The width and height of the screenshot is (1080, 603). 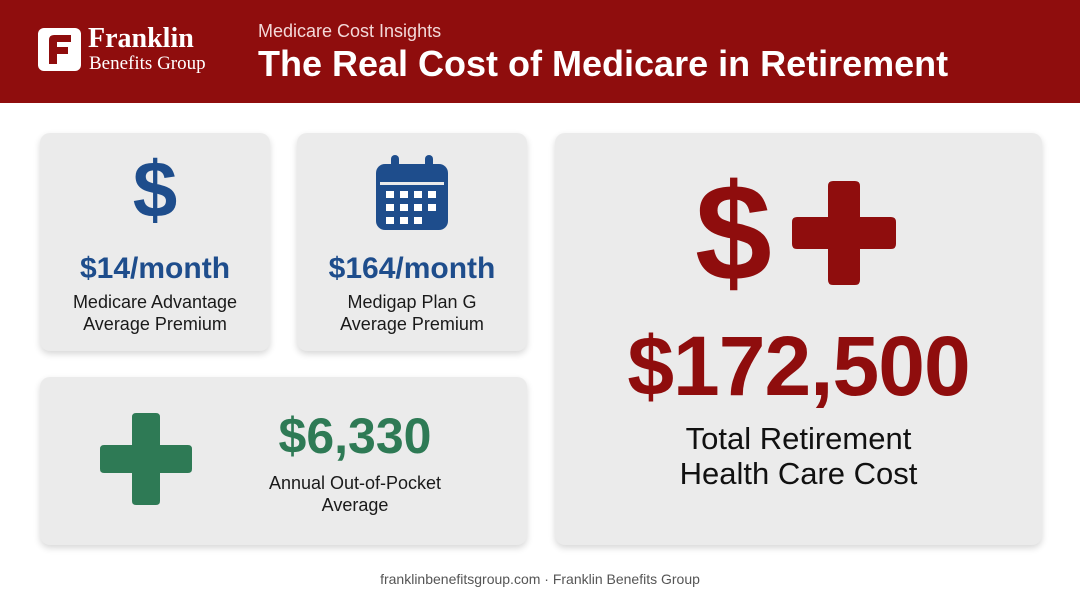 What do you see at coordinates (355, 436) in the screenshot?
I see `out-of-pocket-value: $6,330` at bounding box center [355, 436].